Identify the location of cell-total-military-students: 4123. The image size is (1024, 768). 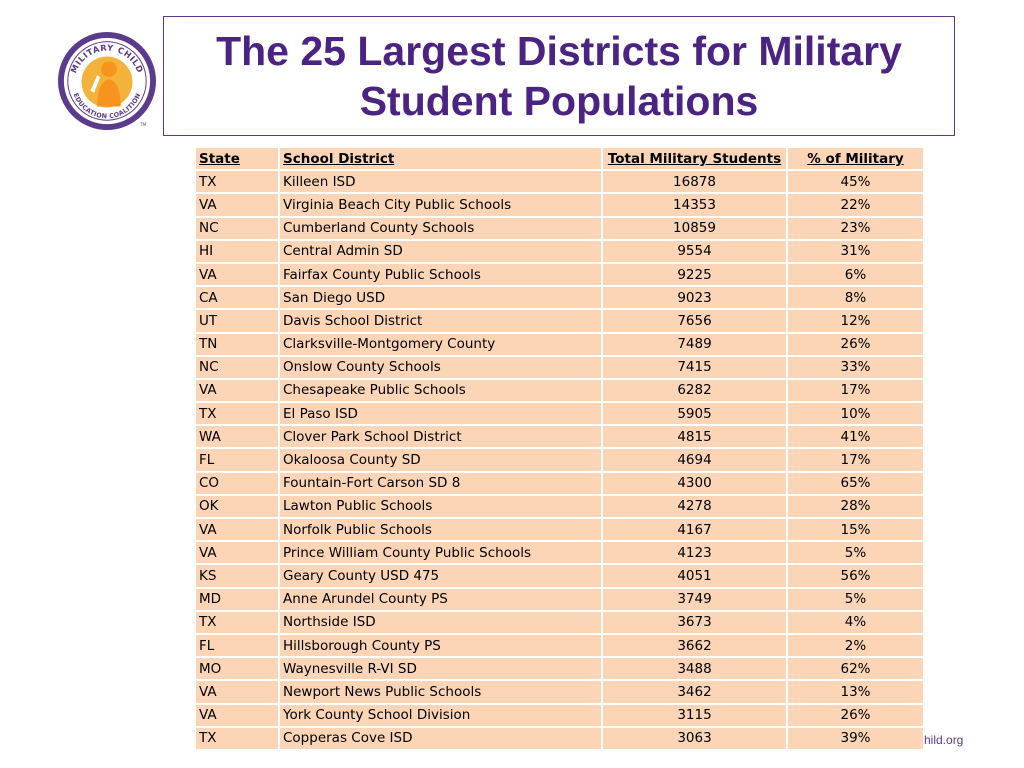
(694, 553).